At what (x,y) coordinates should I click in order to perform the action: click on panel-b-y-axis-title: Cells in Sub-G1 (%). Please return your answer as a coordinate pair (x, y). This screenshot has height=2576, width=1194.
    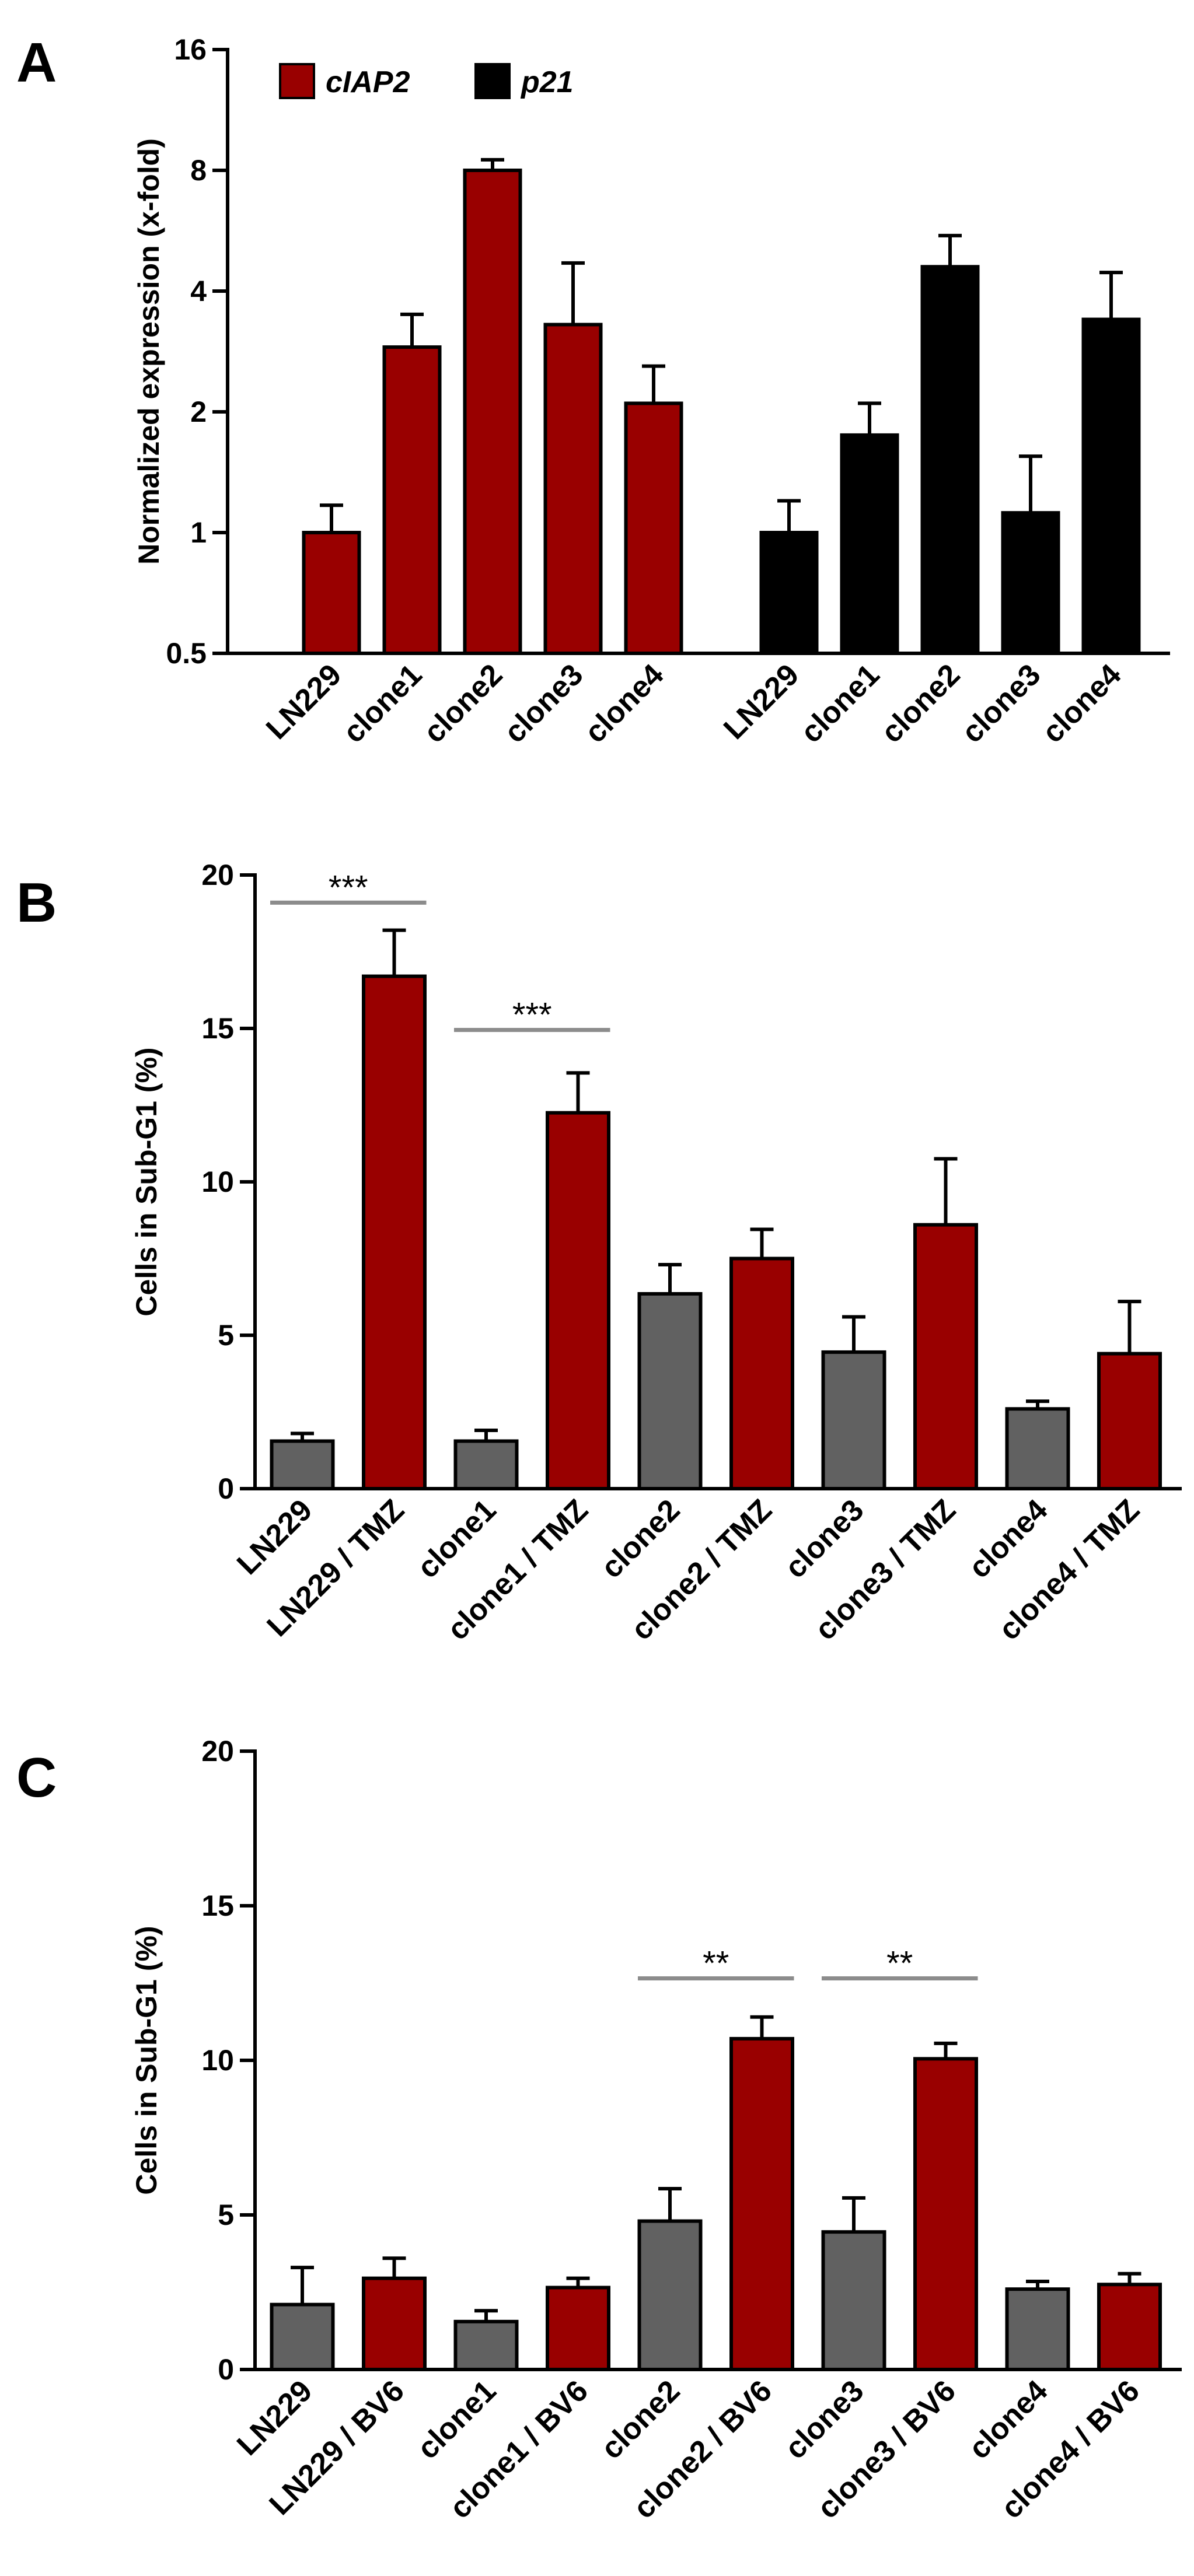
    Looking at the image, I should click on (146, 1181).